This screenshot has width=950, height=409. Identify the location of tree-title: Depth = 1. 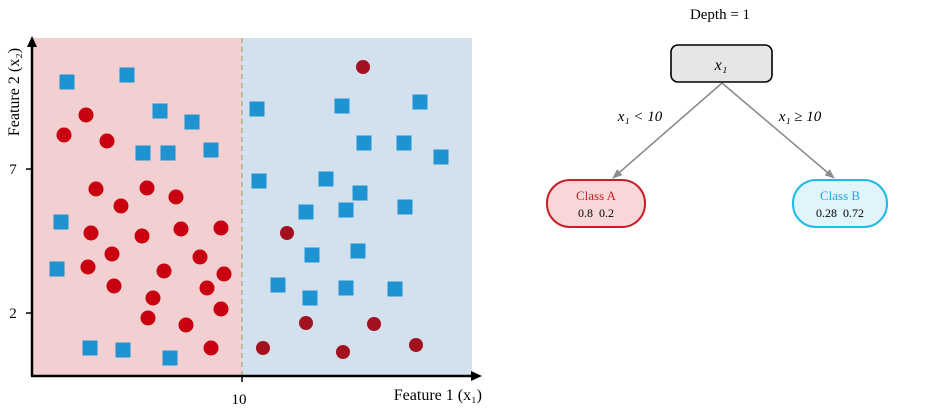
(720, 15).